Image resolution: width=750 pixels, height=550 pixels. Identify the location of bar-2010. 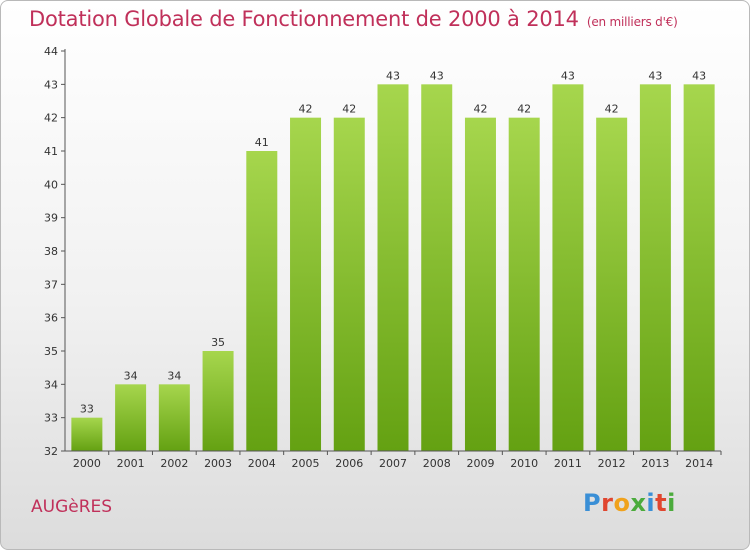
(524, 284).